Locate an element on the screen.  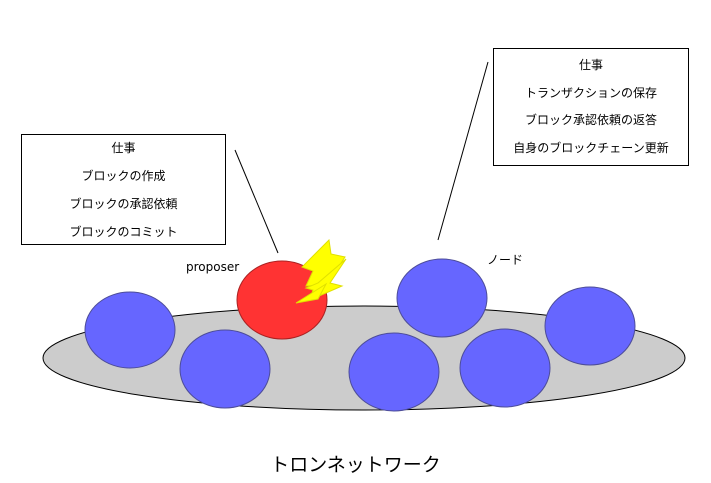
node-tasks-heading: 仕事 is located at coordinates (590, 65).